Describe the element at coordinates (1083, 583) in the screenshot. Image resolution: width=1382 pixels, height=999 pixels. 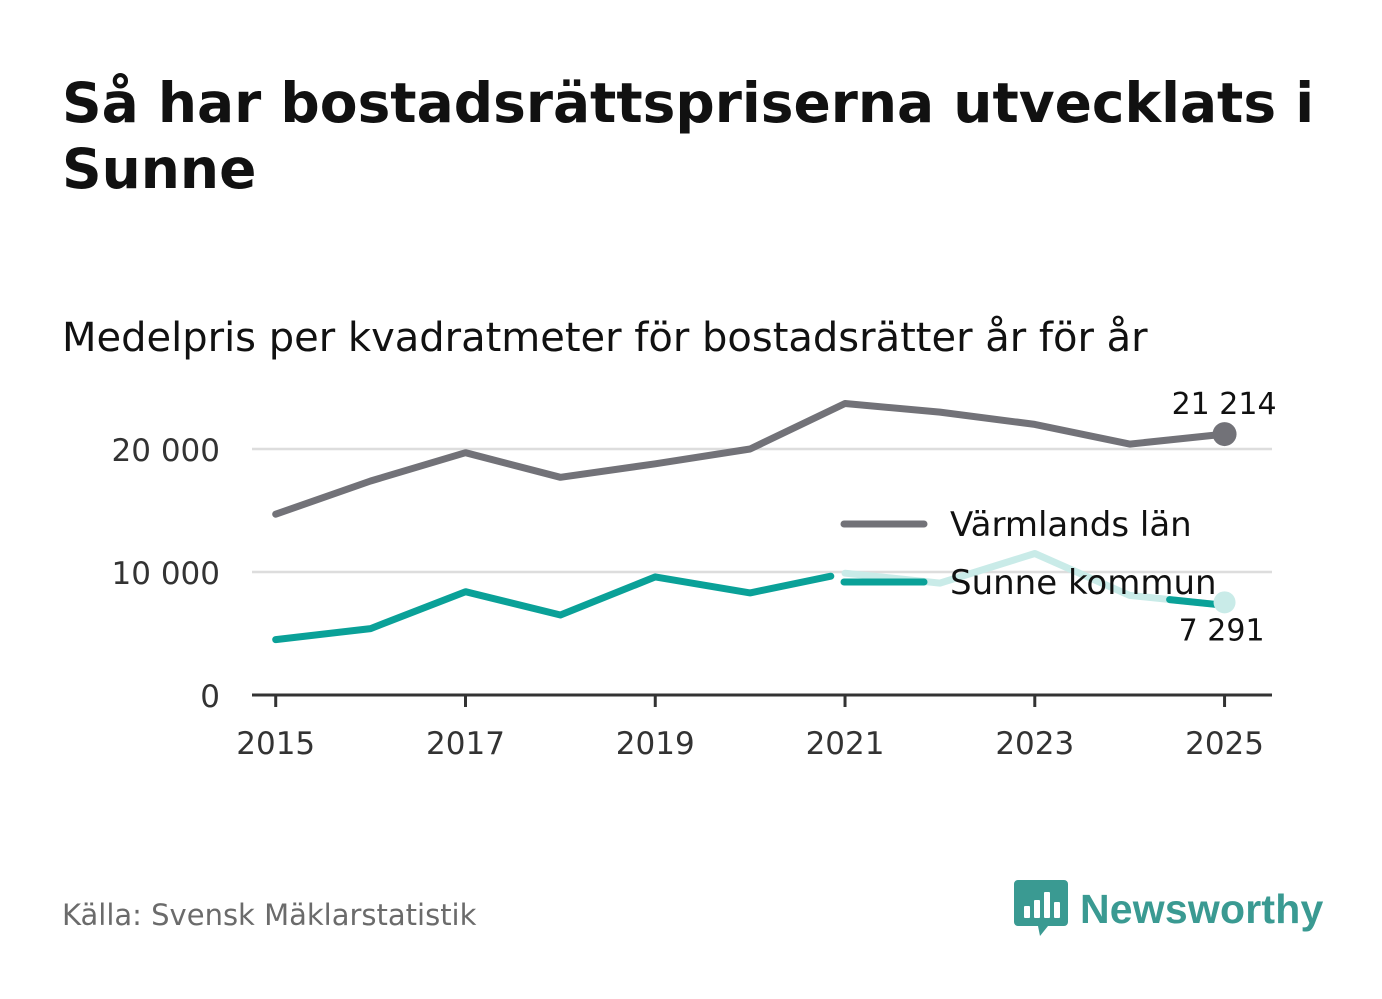
I see `legend-label-sunne-kommun: Sunne kommun` at that location.